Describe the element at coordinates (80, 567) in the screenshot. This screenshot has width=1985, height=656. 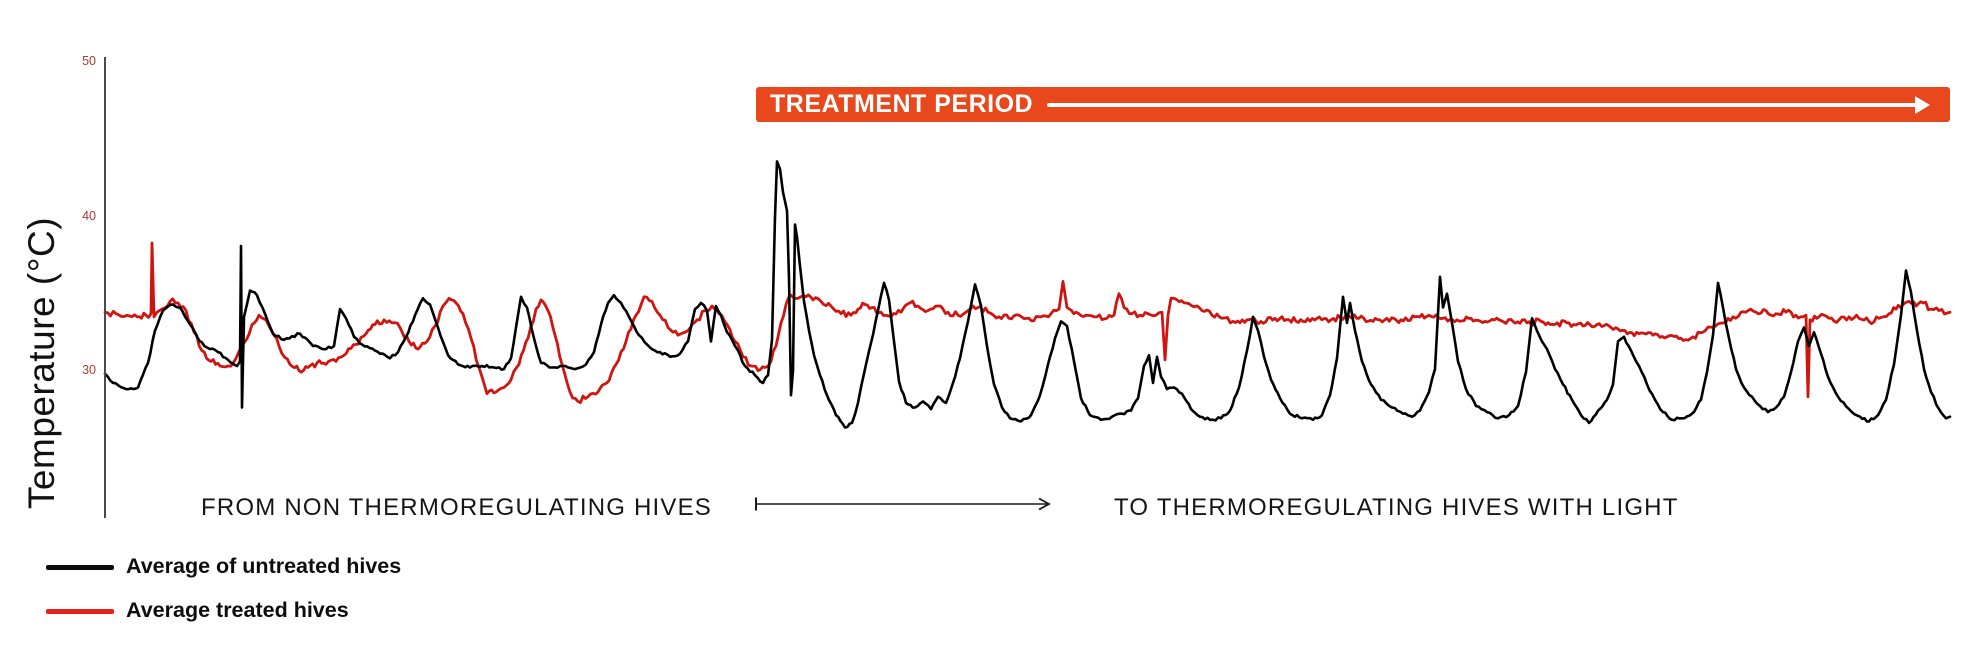
I see `legend-swatch-untreated` at that location.